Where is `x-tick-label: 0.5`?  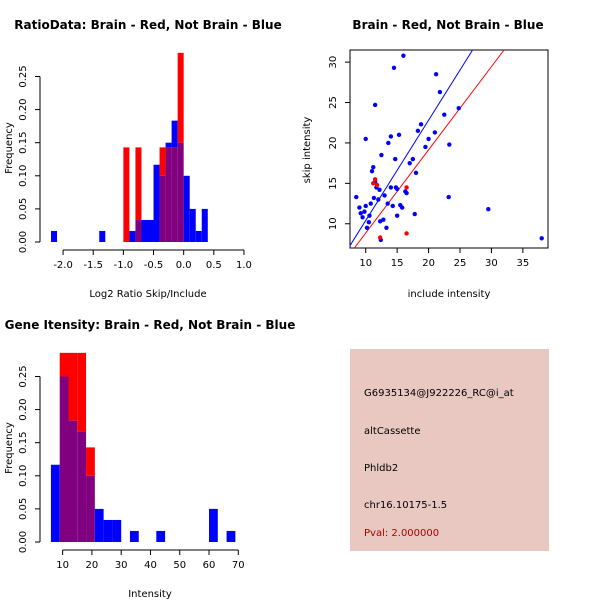 x-tick-label: 0.5 is located at coordinates (214, 265).